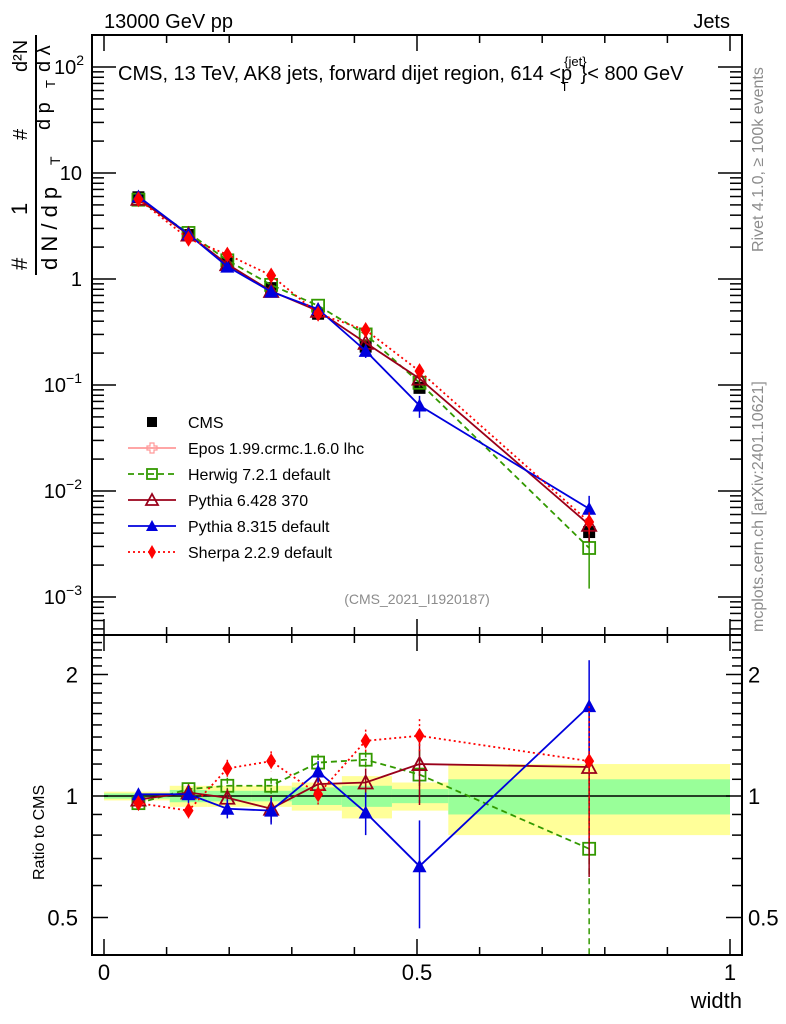 This screenshot has height=1024, width=786. What do you see at coordinates (63, 595) in the screenshot?
I see `main-y-tick-label: 10⁻³` at bounding box center [63, 595].